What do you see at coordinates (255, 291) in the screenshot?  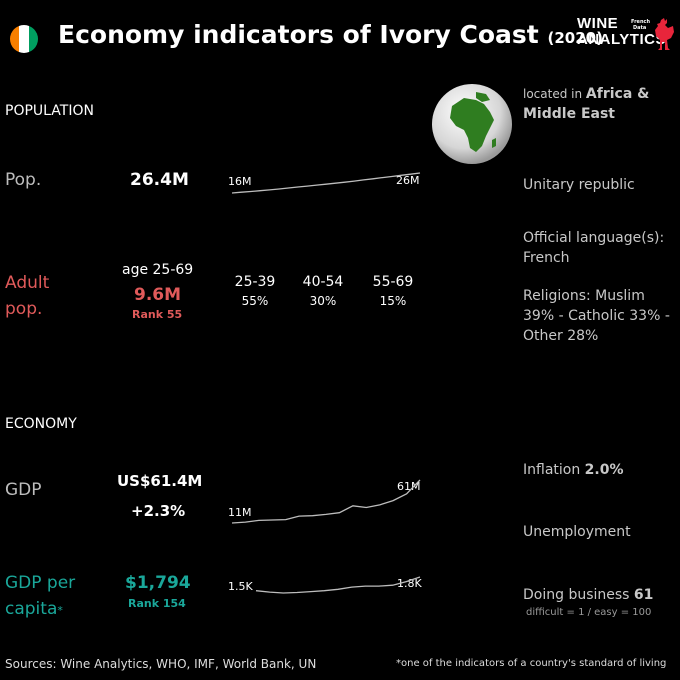 I see `age-group-25-39: 25-39 55%` at bounding box center [255, 291].